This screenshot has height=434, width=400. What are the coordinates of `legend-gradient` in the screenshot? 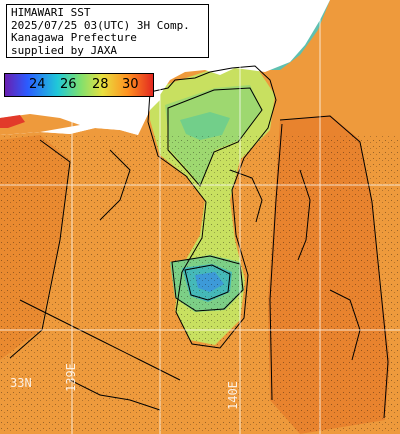 It's located at (79, 85).